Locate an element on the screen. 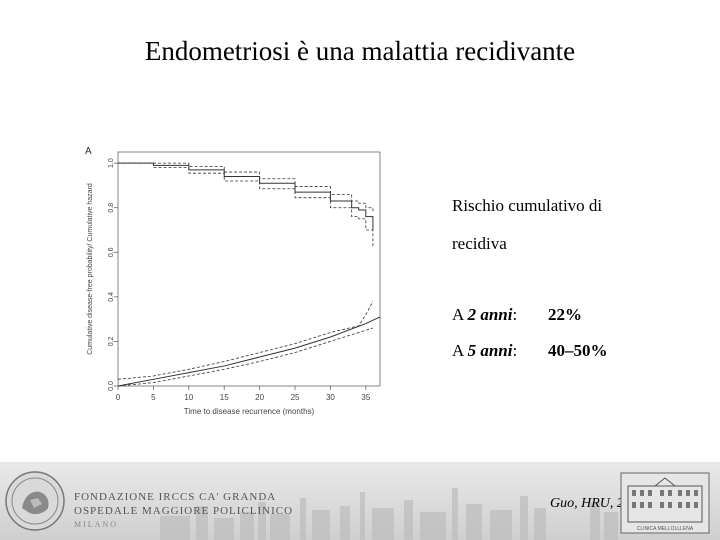  y-tick-label: 0.8 is located at coordinates (111, 208).